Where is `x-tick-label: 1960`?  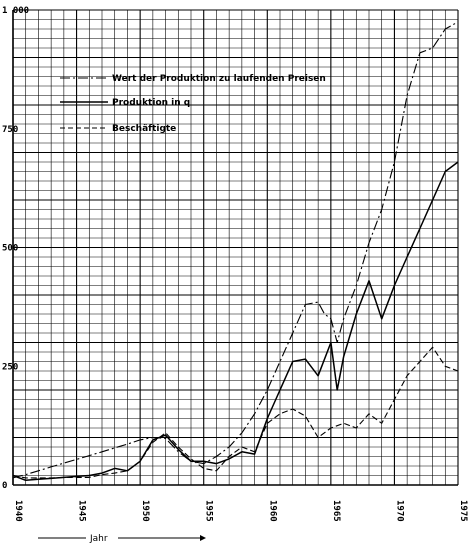 x-tick-label: 1960 is located at coordinates (272, 511).